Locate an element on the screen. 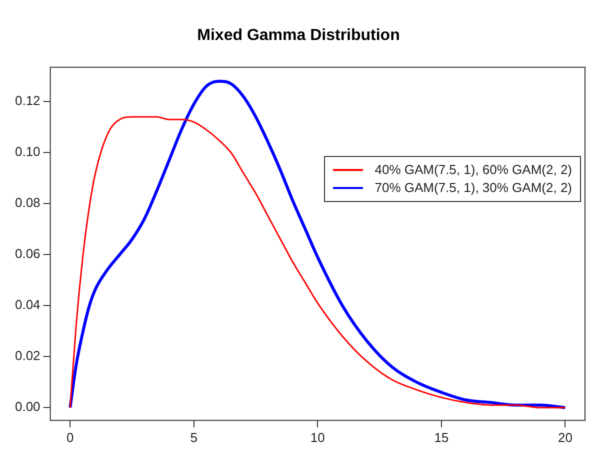 This screenshot has height=461, width=605. legend-label: 40% GAM(7.5, 1), 60% GAM(2, 2) is located at coordinates (473, 170).